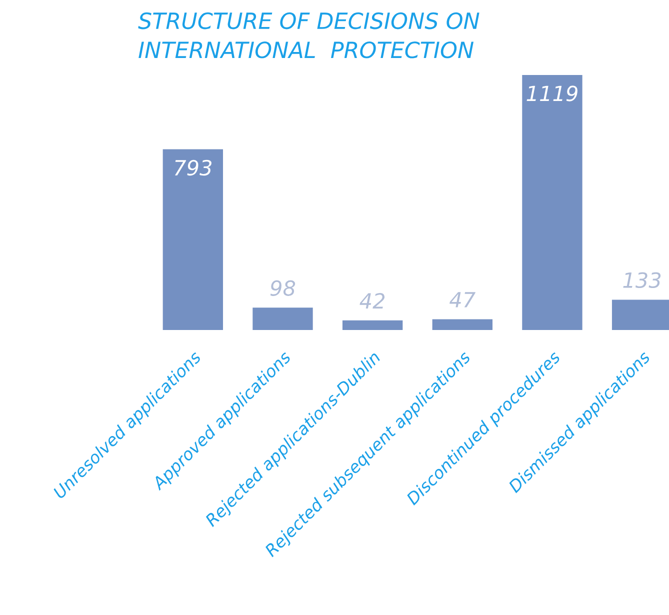  What do you see at coordinates (463, 300) in the screenshot?
I see `data-label: 47` at bounding box center [463, 300].